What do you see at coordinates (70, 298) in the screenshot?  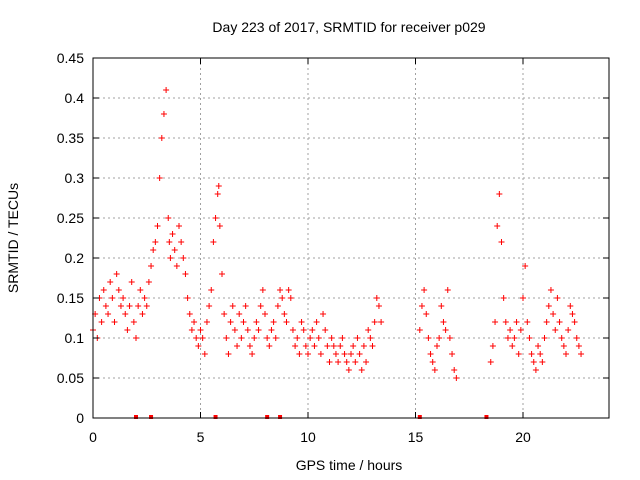 I see `y-tick-label: 0.15` at bounding box center [70, 298].